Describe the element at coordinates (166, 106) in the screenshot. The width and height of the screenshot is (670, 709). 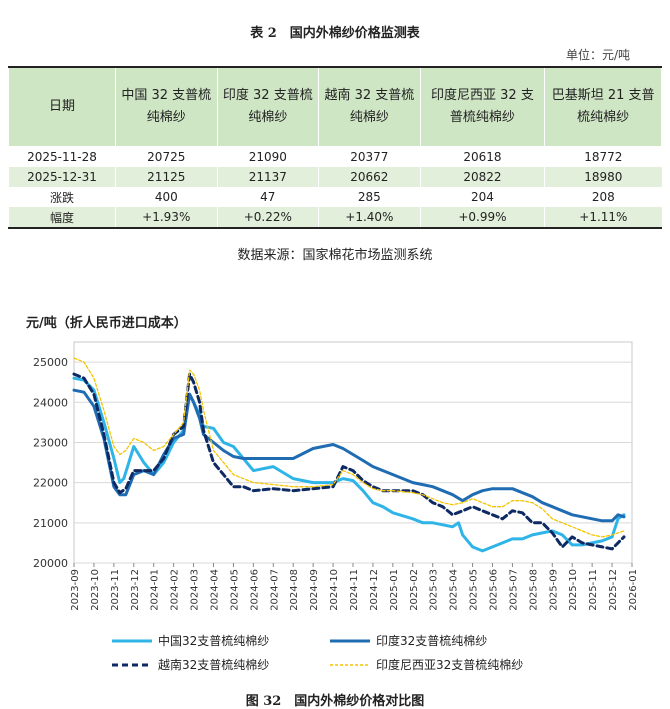
I see `table-header: 中国 32 支普梳纯棉纱` at that location.